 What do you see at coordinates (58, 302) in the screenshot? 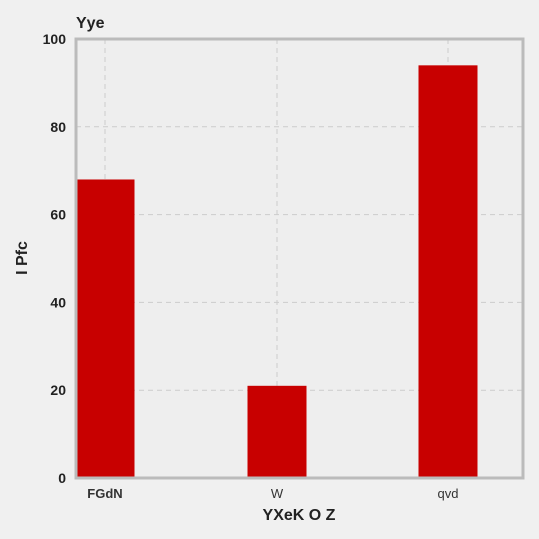
I see `y-tick-label: 40` at bounding box center [58, 302].